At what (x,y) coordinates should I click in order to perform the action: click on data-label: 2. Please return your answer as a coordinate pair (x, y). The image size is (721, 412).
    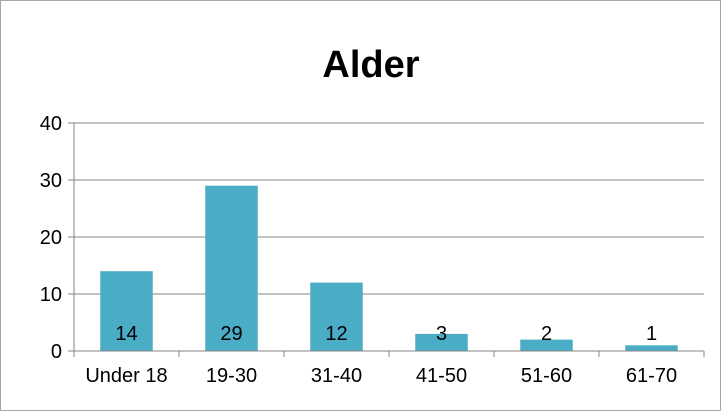
    Looking at the image, I should click on (546, 334).